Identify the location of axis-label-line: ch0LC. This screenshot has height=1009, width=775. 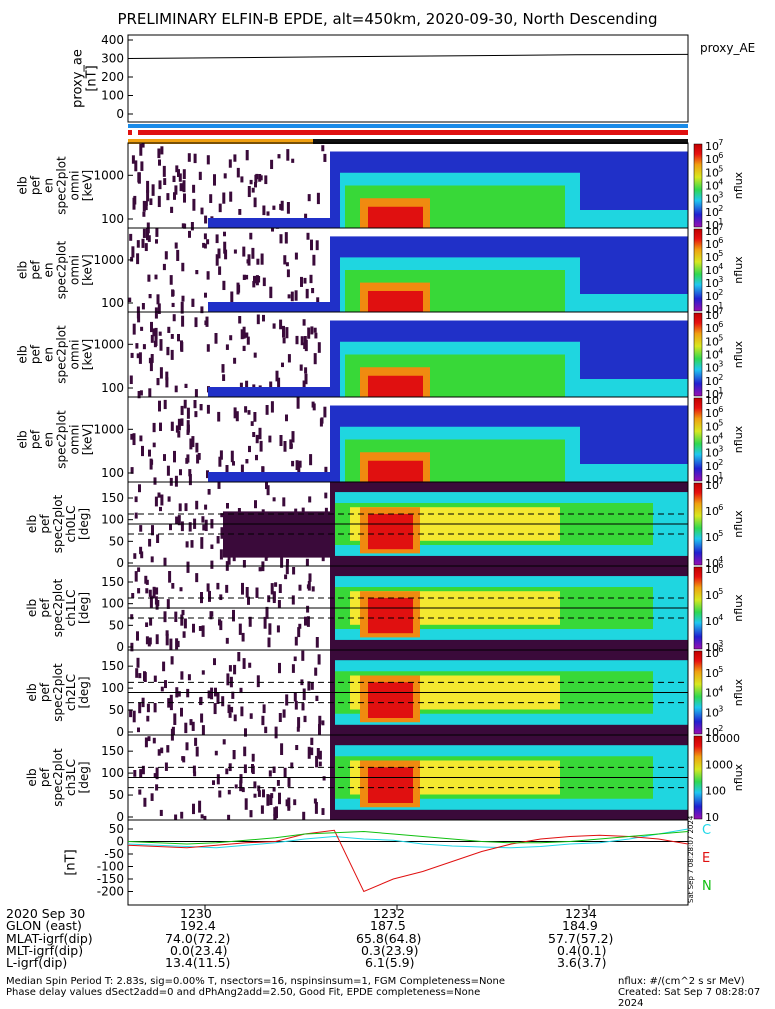
(71, 524).